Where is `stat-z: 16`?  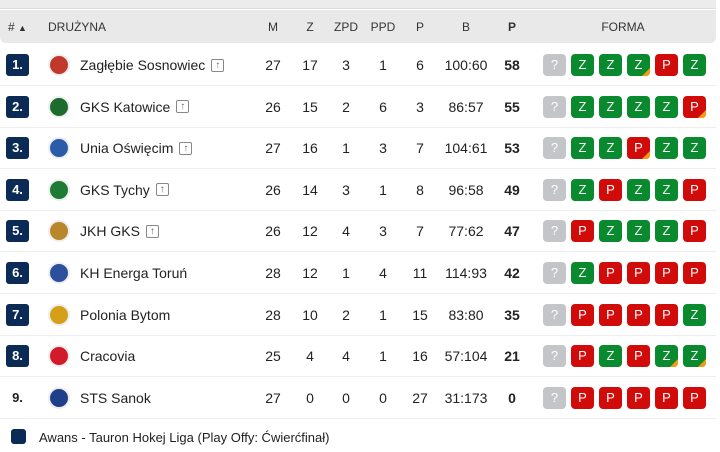 stat-z: 16 is located at coordinates (310, 148).